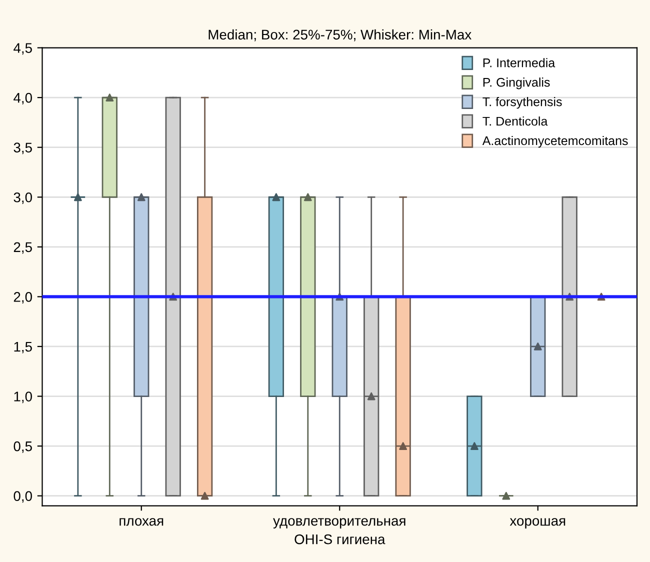  Describe the element at coordinates (142, 522) in the screenshot. I see `x-tick-label: плохая` at that location.